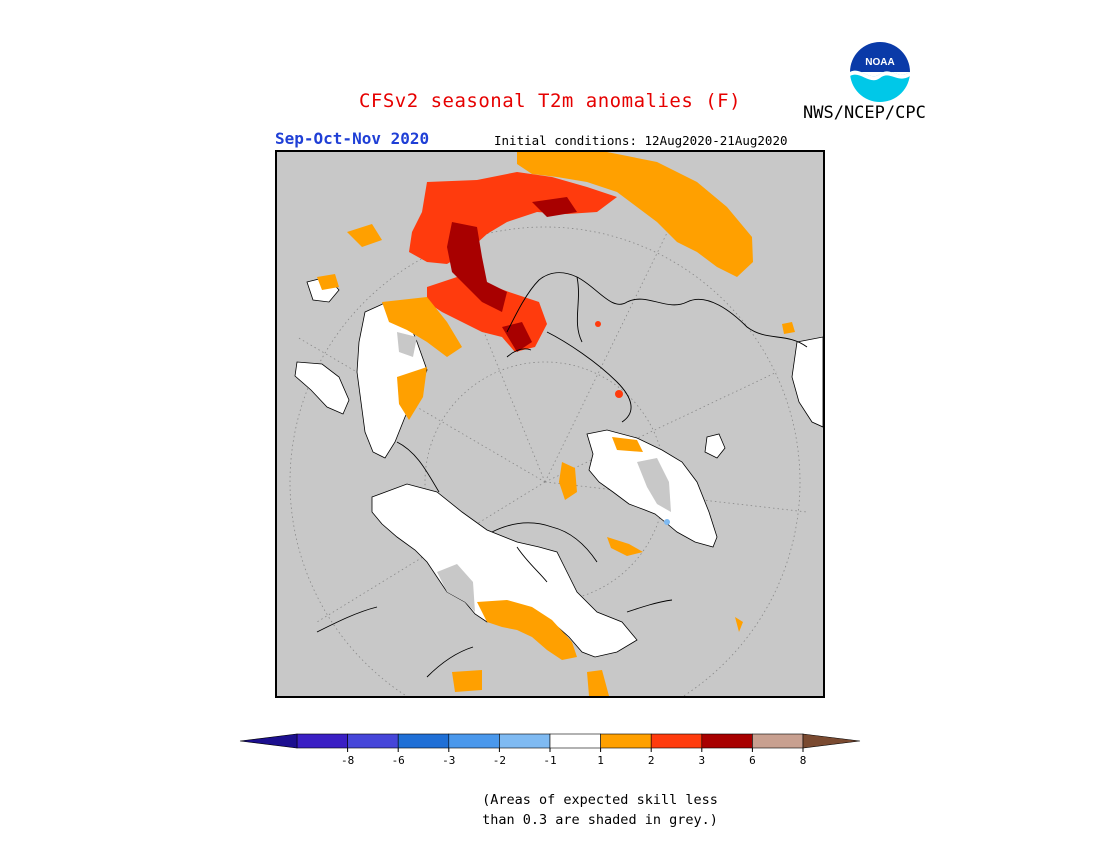  I want to click on noaa-logo-icon: NOAA, so click(880, 72).